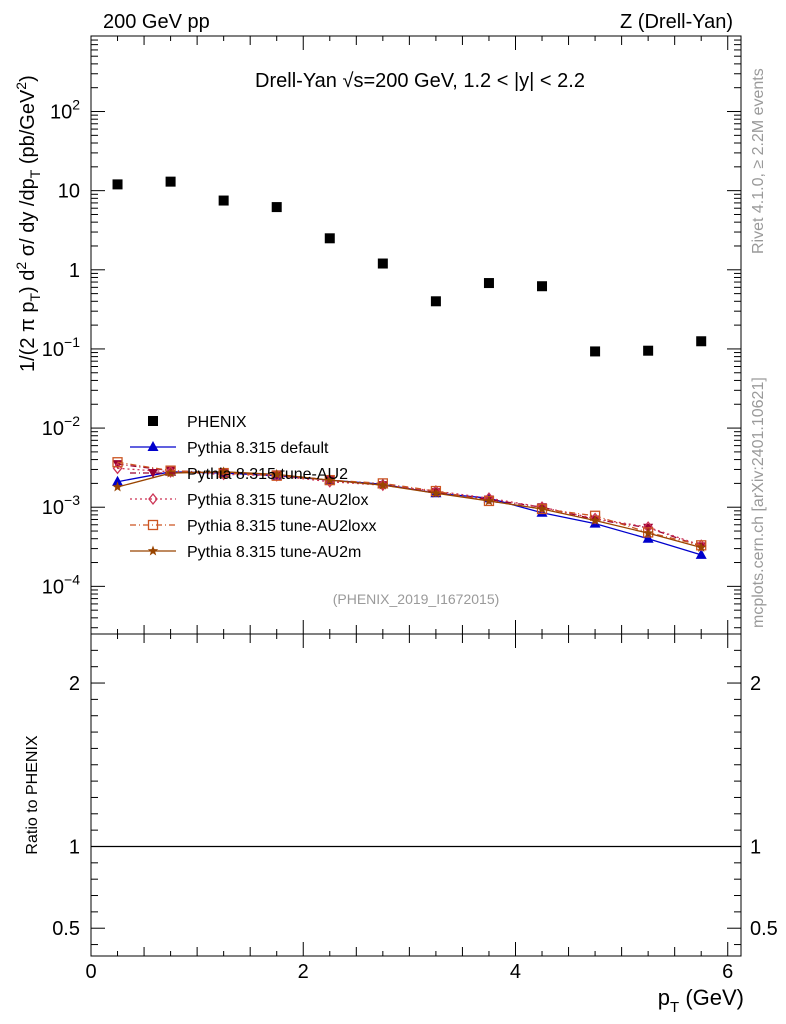 This screenshot has width=786, height=1024. Describe the element at coordinates (676, 22) in the screenshot. I see `header-right: Z (Drell-Yan)` at that location.